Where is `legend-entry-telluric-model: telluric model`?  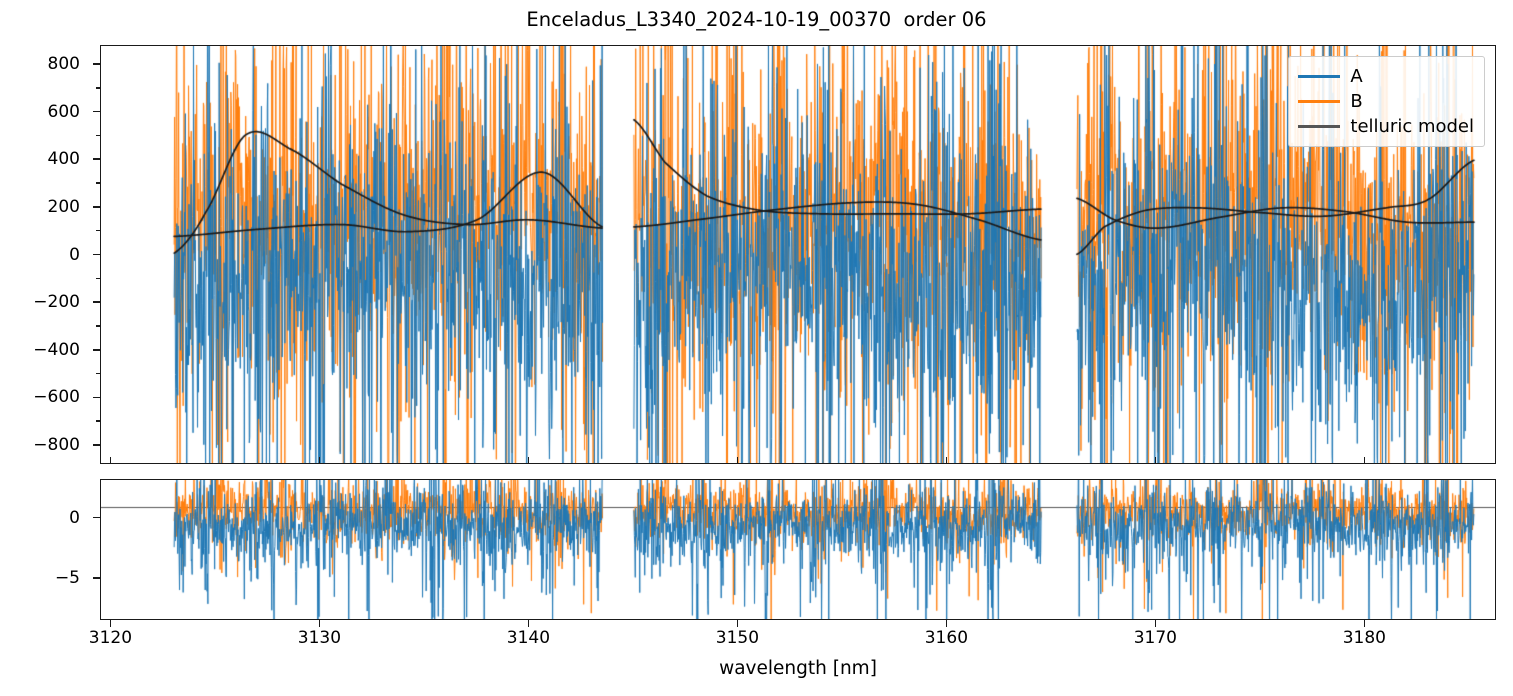 legend-entry-telluric-model: telluric model is located at coordinates (1386, 126).